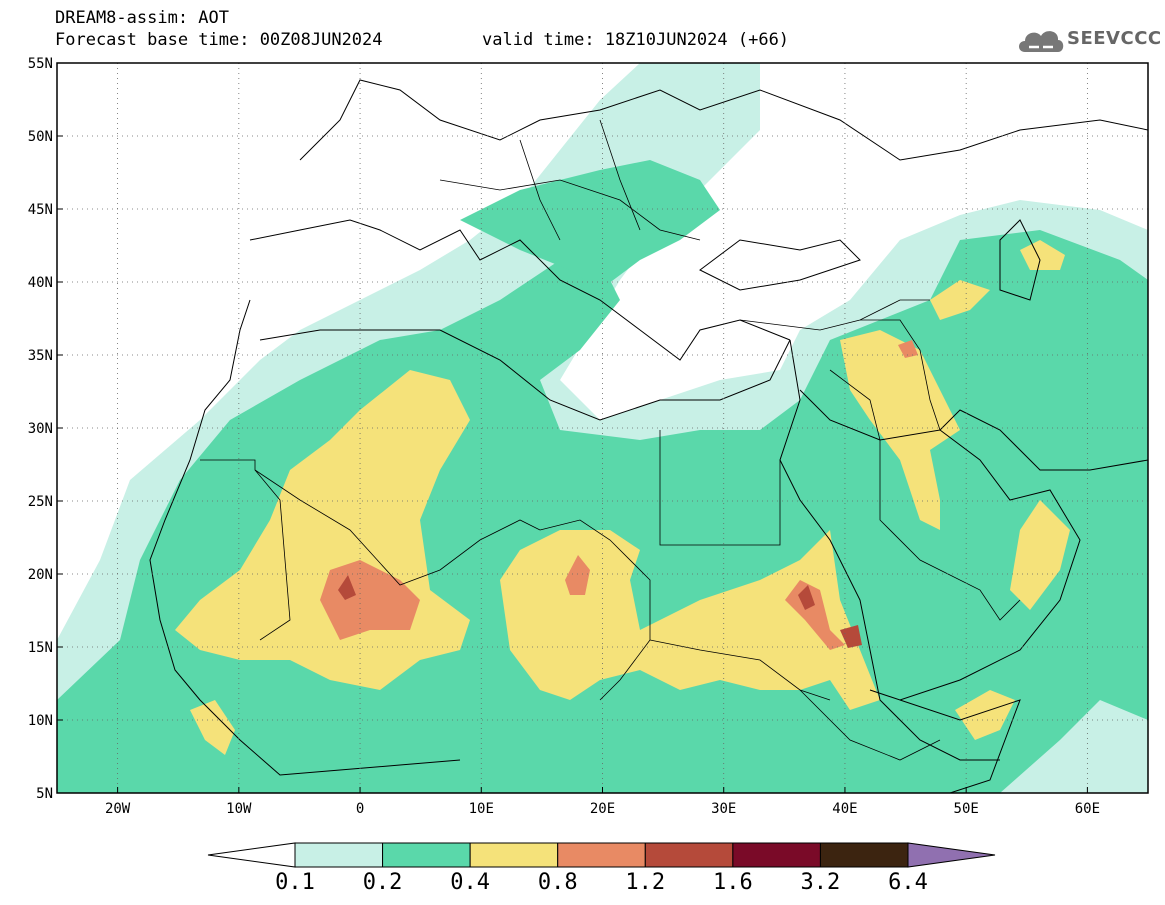  What do you see at coordinates (557, 882) in the screenshot?
I see `colorbar-level-label: 0.8` at bounding box center [557, 882].